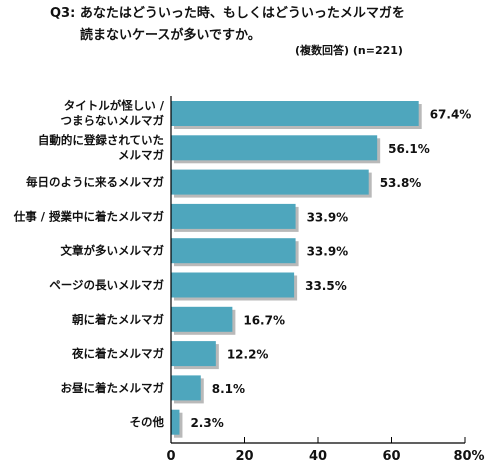 The height and width of the screenshot is (465, 485). What do you see at coordinates (118, 319) in the screenshot?
I see `category-label: 朝に着たメルマガ` at bounding box center [118, 319].